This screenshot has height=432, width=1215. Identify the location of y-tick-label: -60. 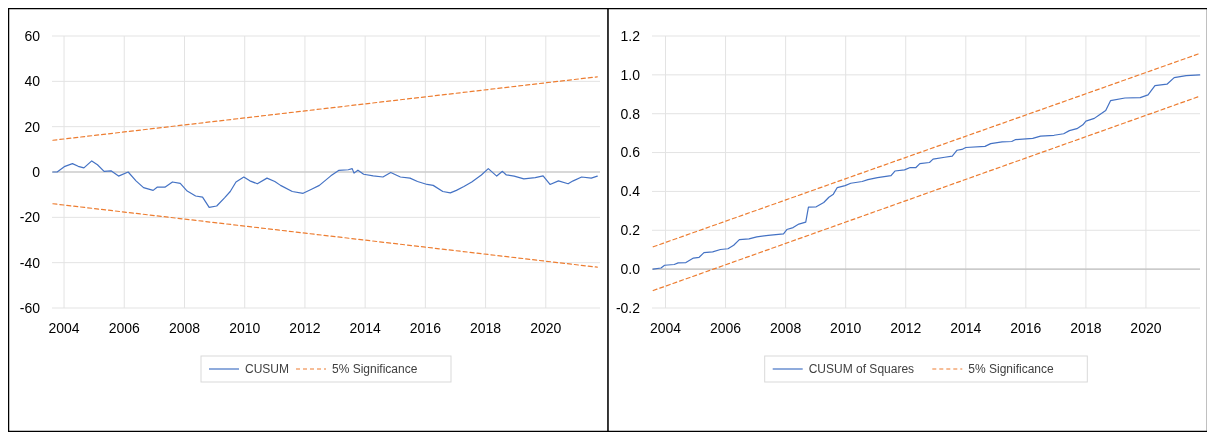
(30, 307).